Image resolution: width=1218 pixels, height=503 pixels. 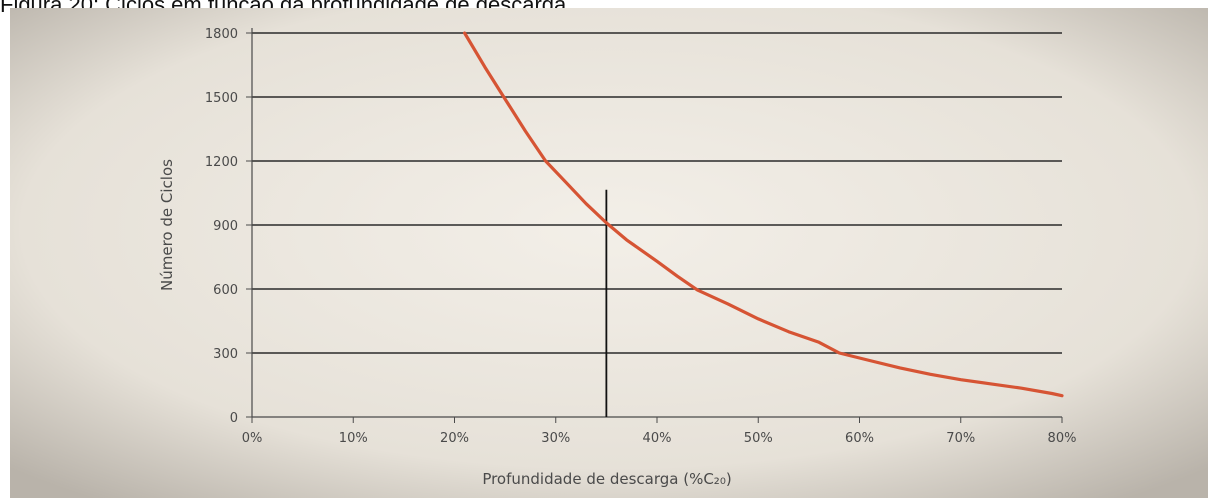 I want to click on x-tick-label: 30%, so click(x=555, y=438).